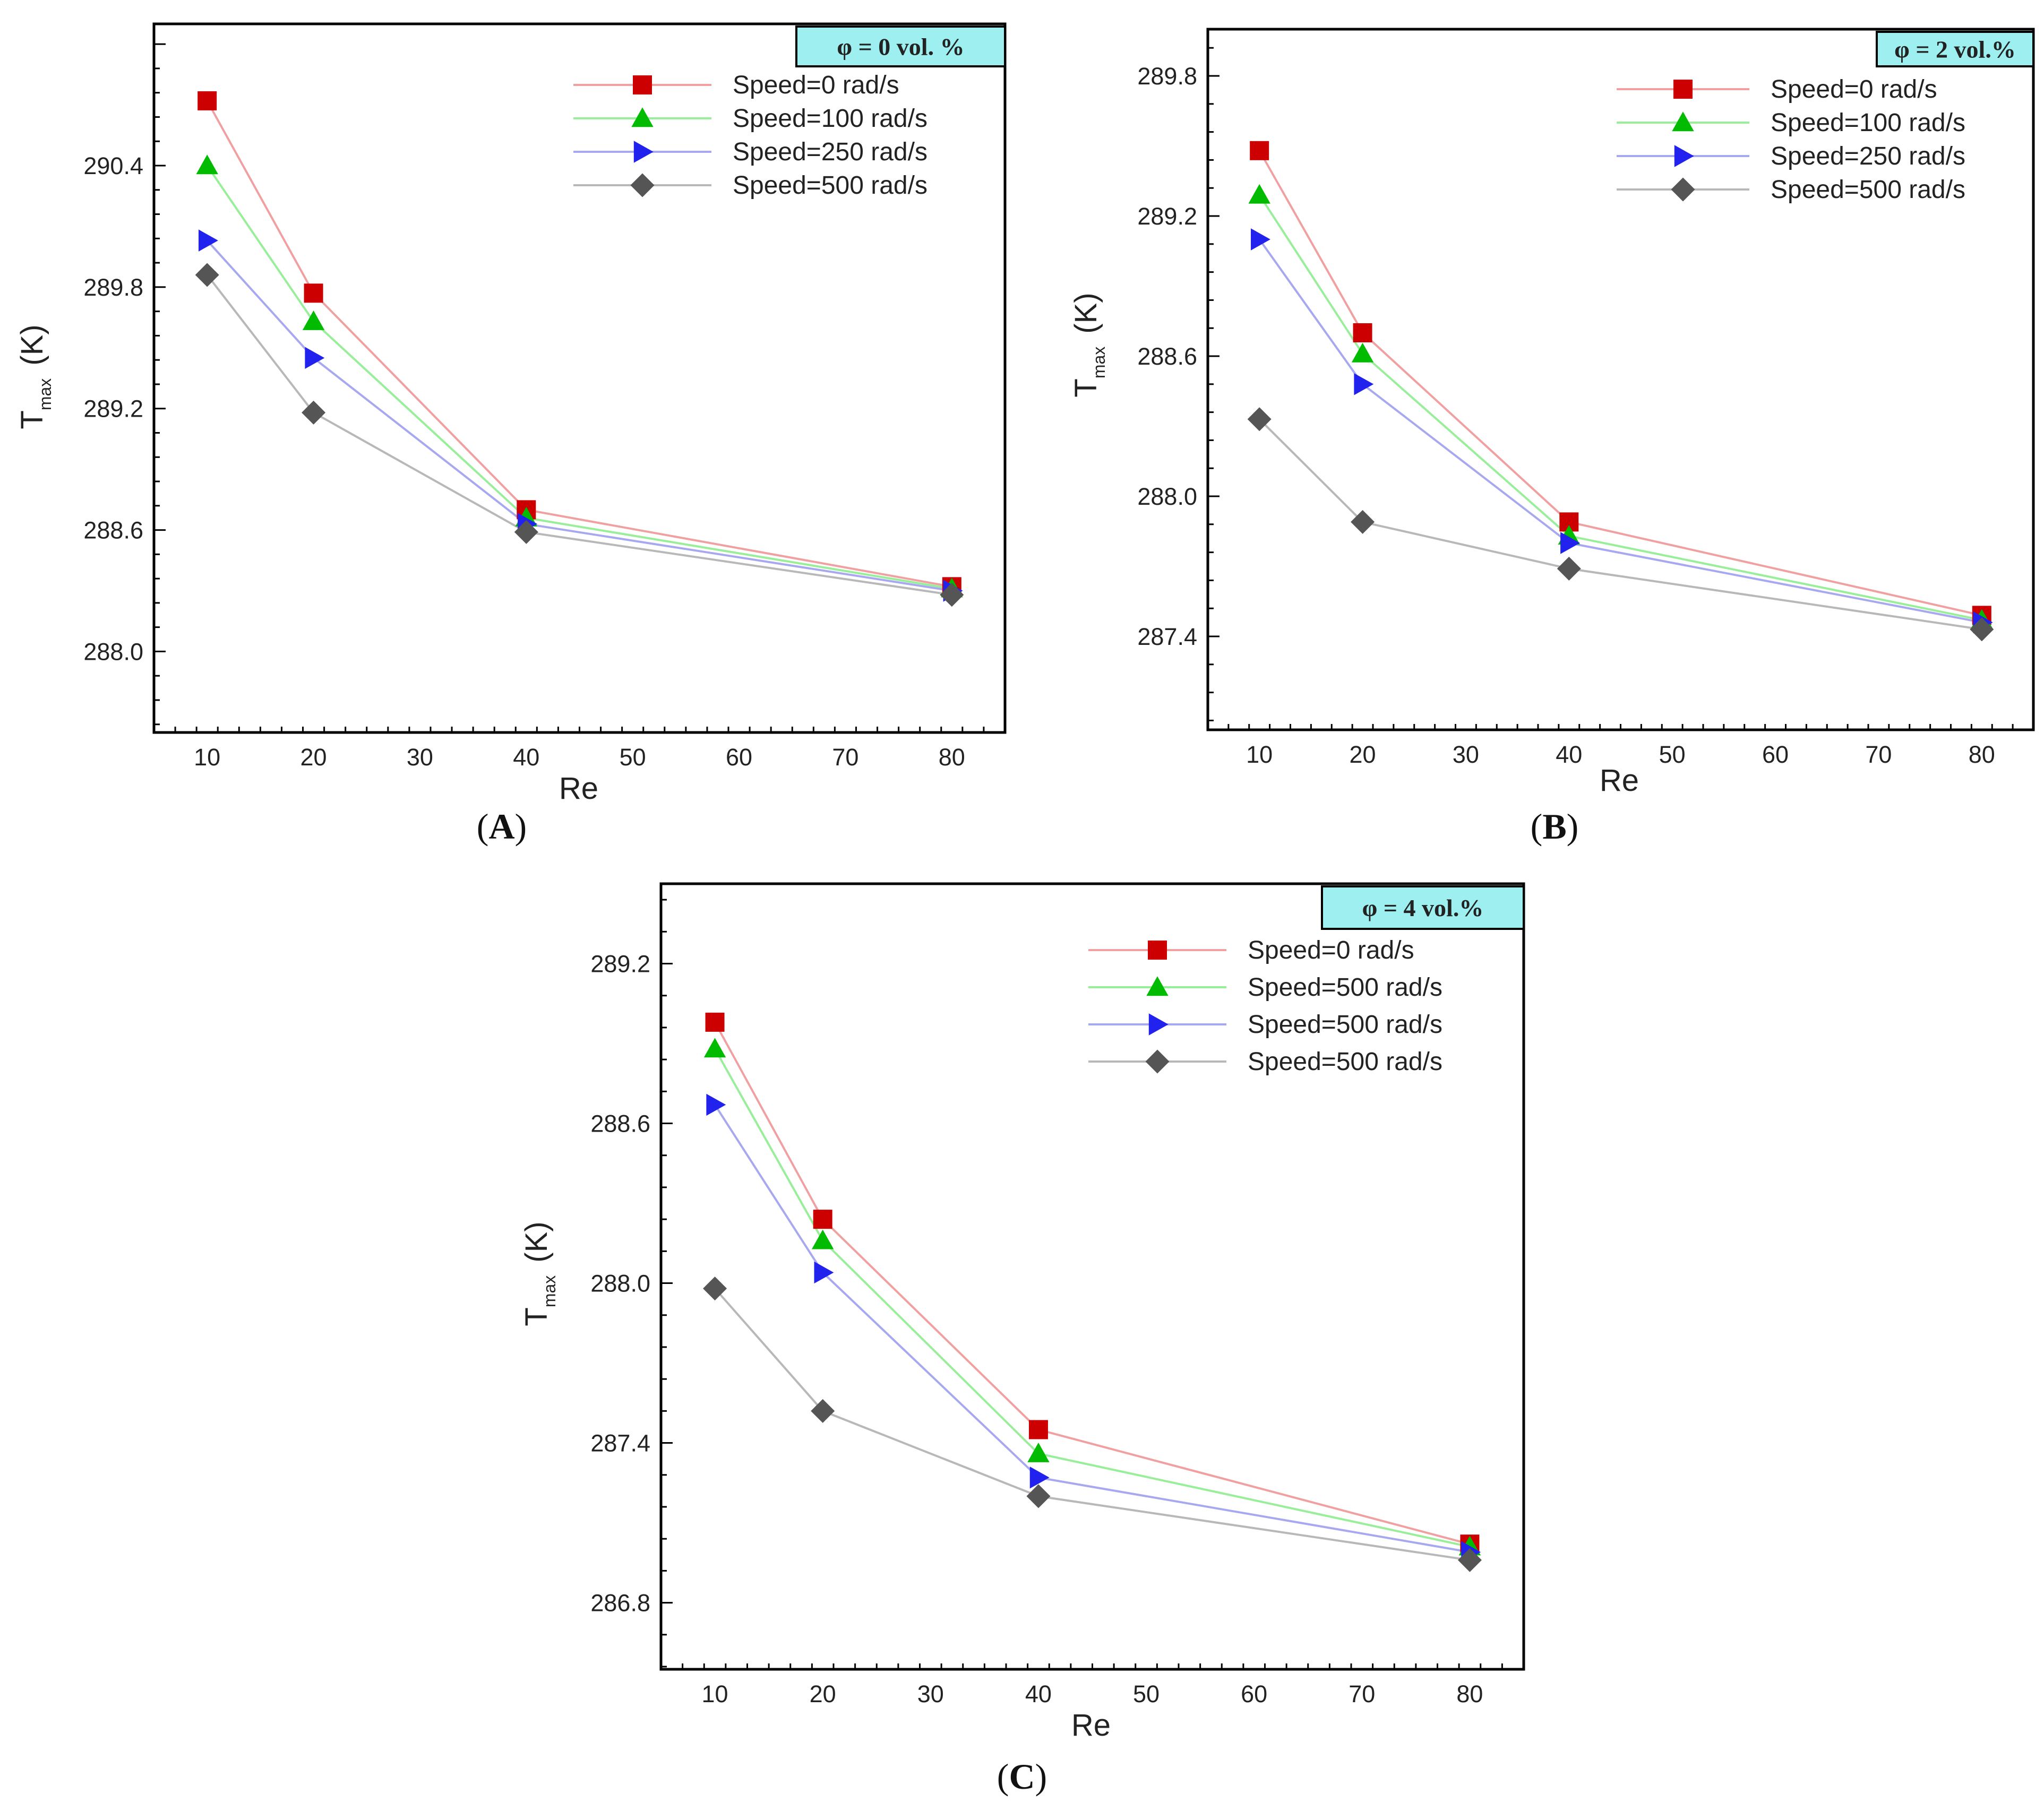  What do you see at coordinates (1091, 1725) in the screenshot?
I see `x-axis-title: Re` at bounding box center [1091, 1725].